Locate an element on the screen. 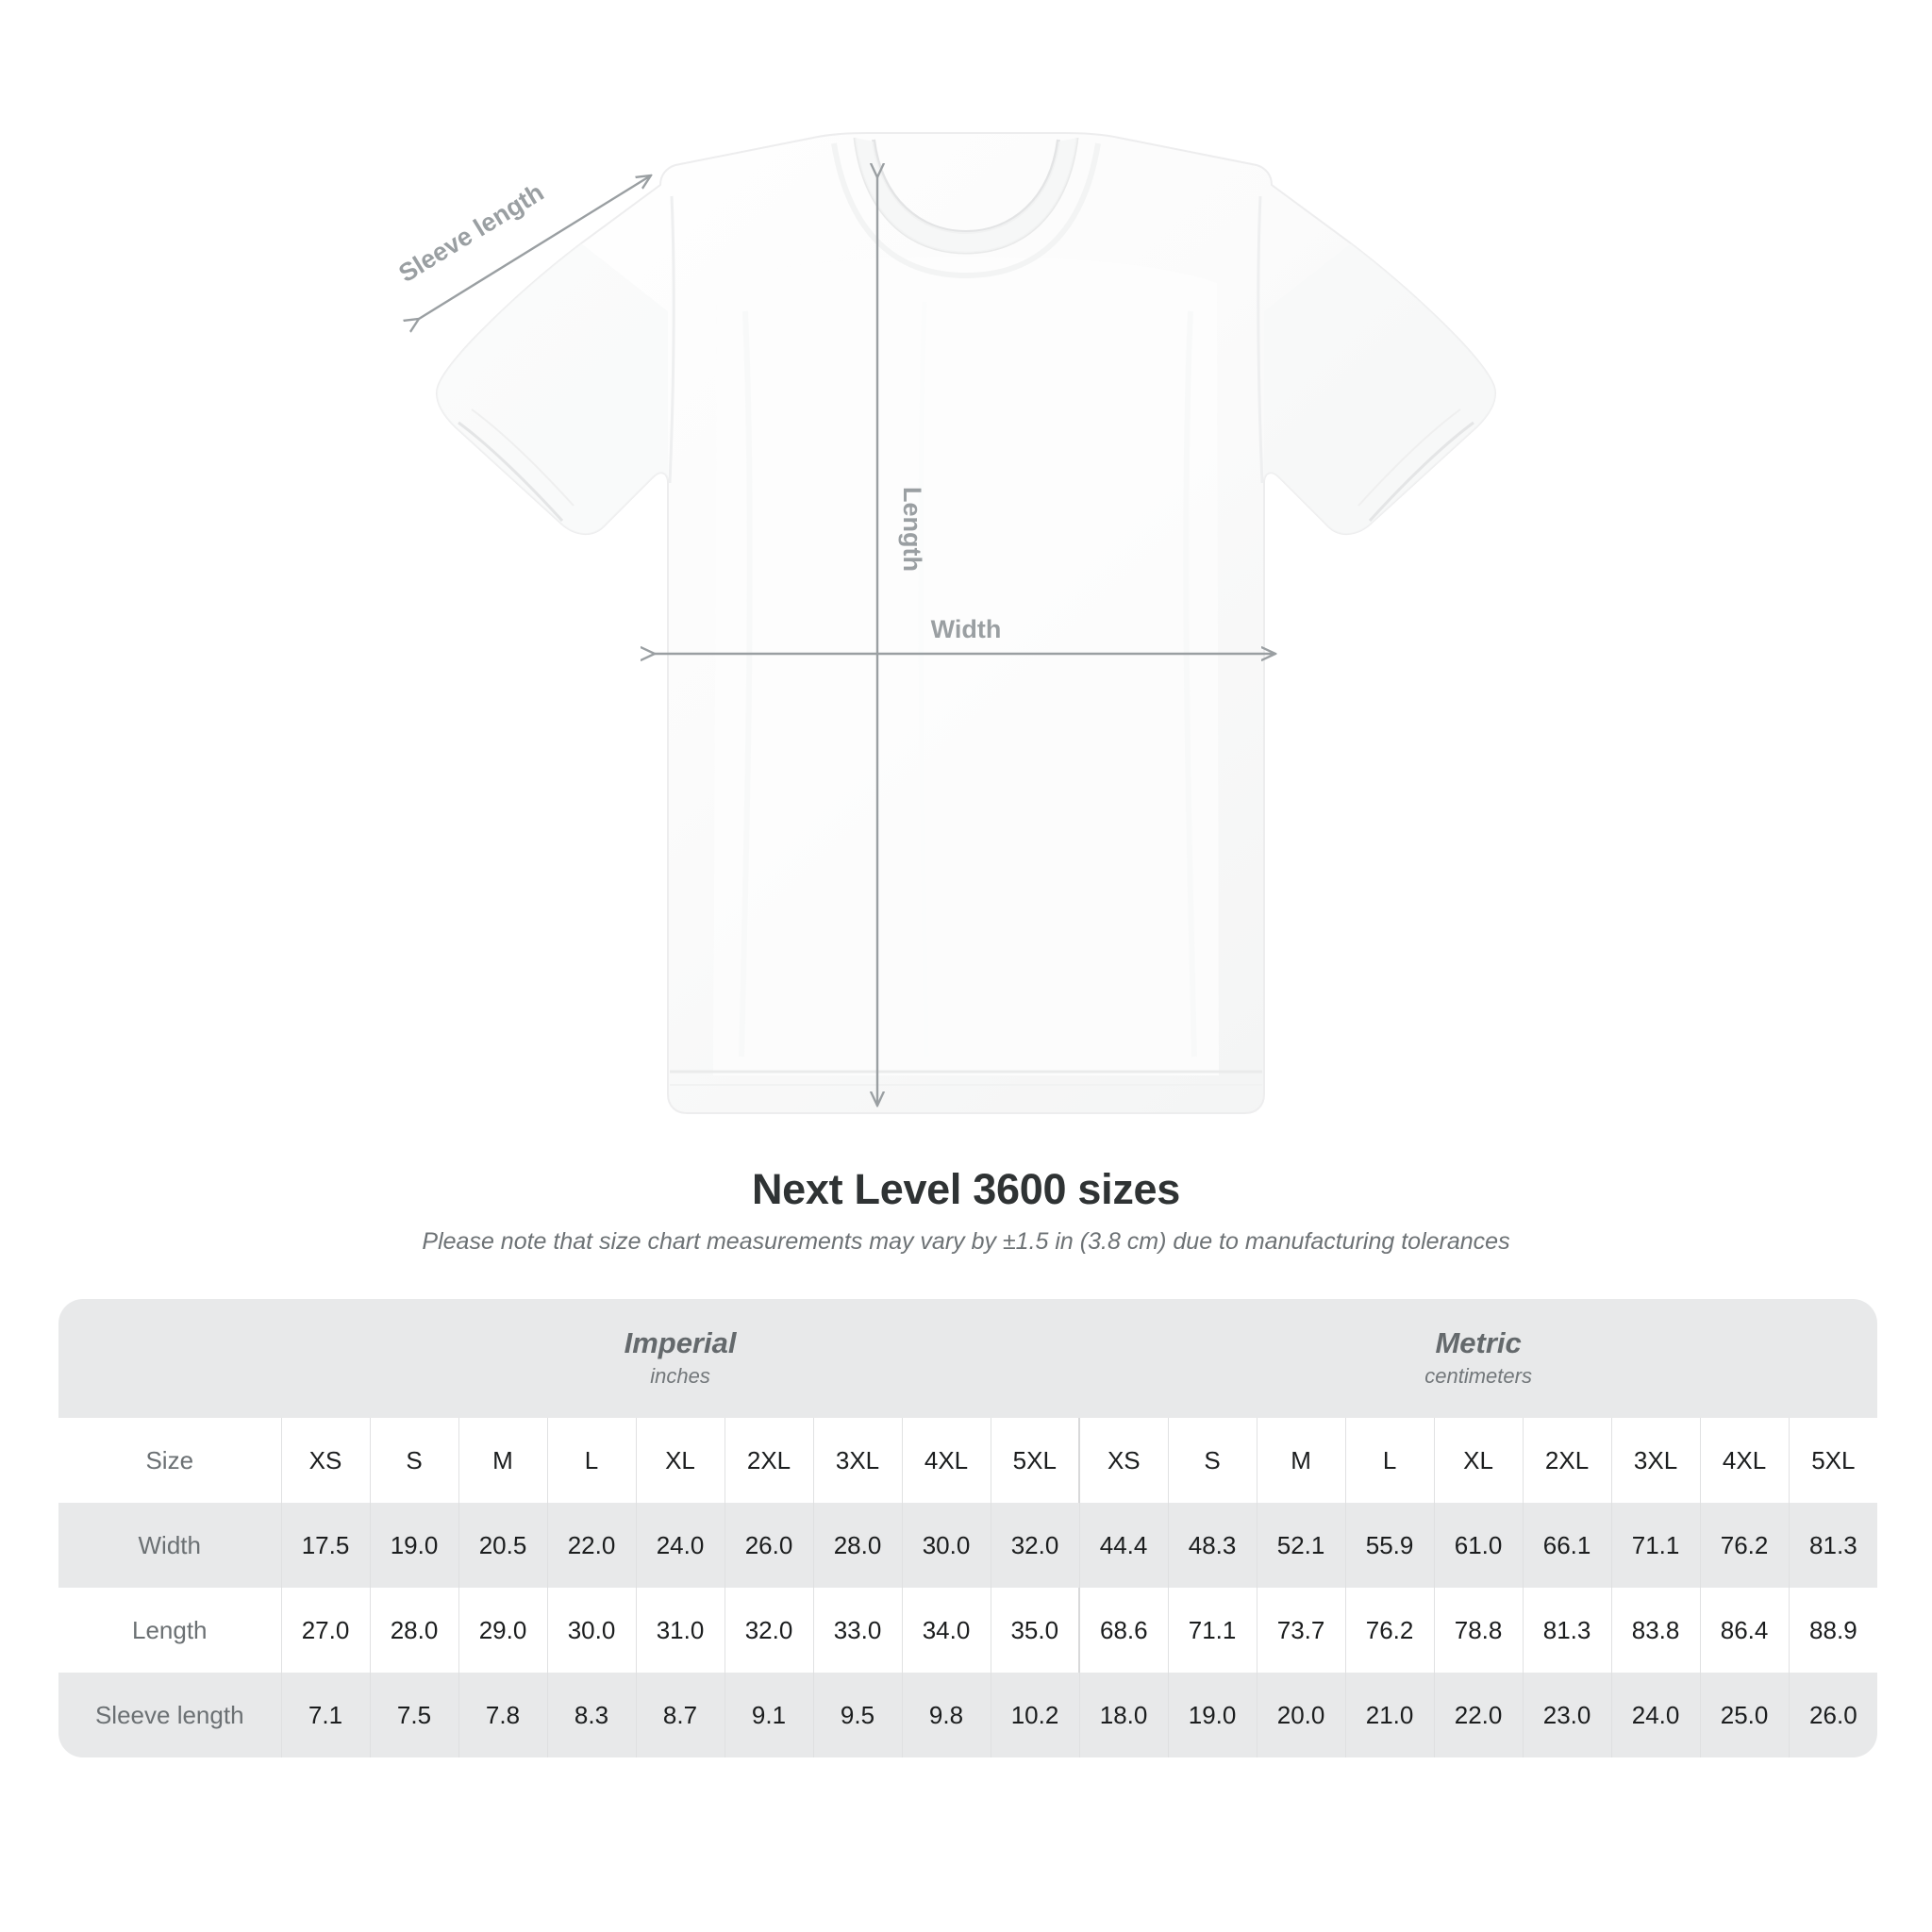  length-metric-4xl: 86.4 is located at coordinates (1745, 1630).